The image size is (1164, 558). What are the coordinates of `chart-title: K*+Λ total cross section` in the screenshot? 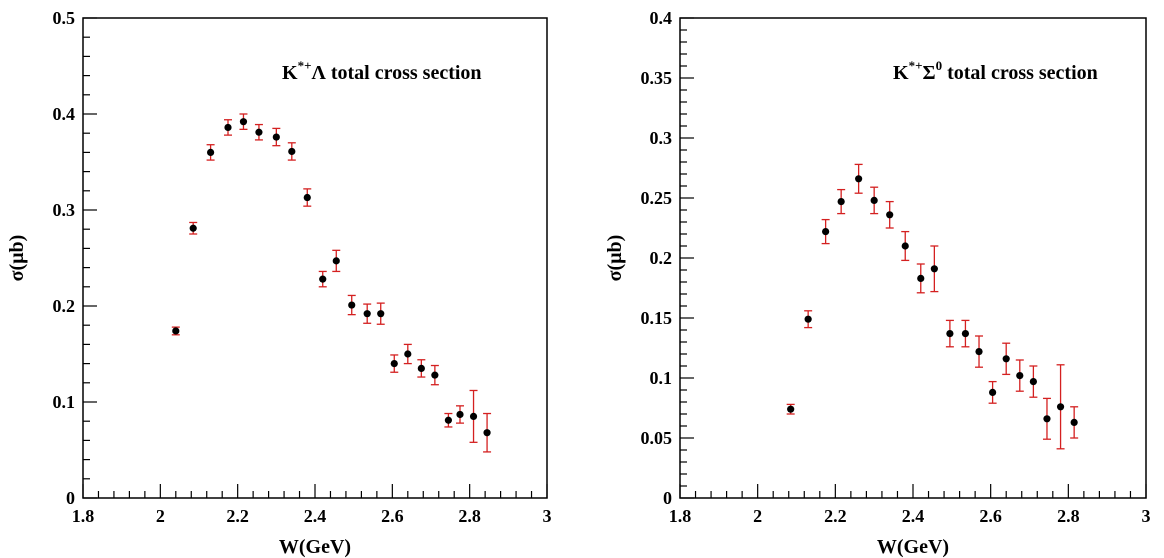 It's located at (382, 71).